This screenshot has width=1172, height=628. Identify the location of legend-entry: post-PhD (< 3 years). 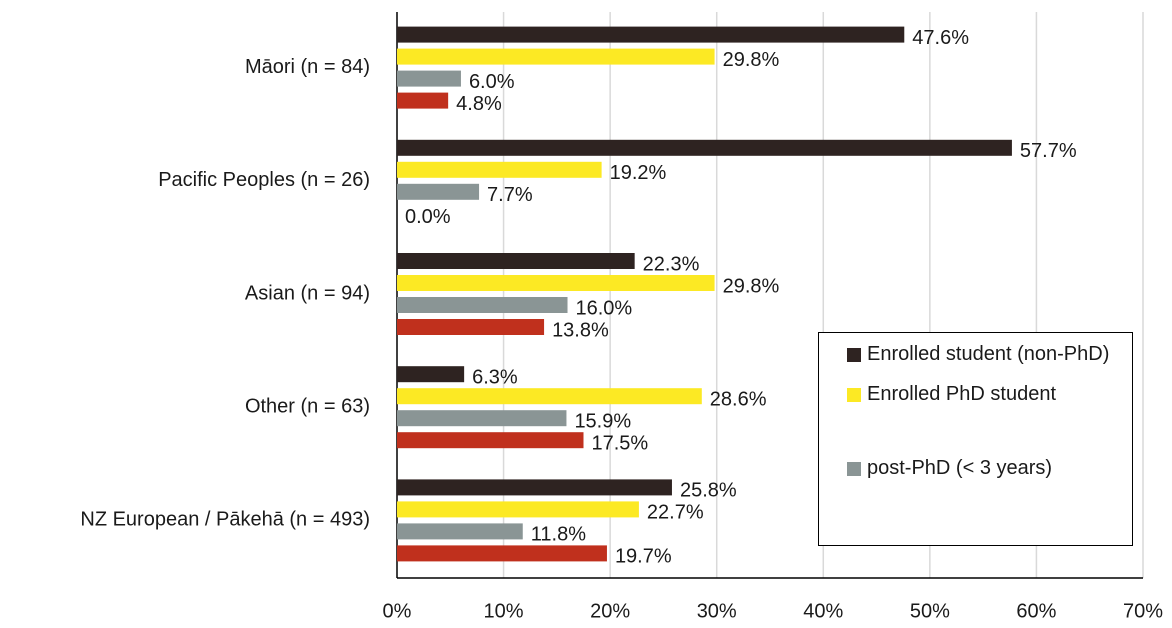
(984, 468).